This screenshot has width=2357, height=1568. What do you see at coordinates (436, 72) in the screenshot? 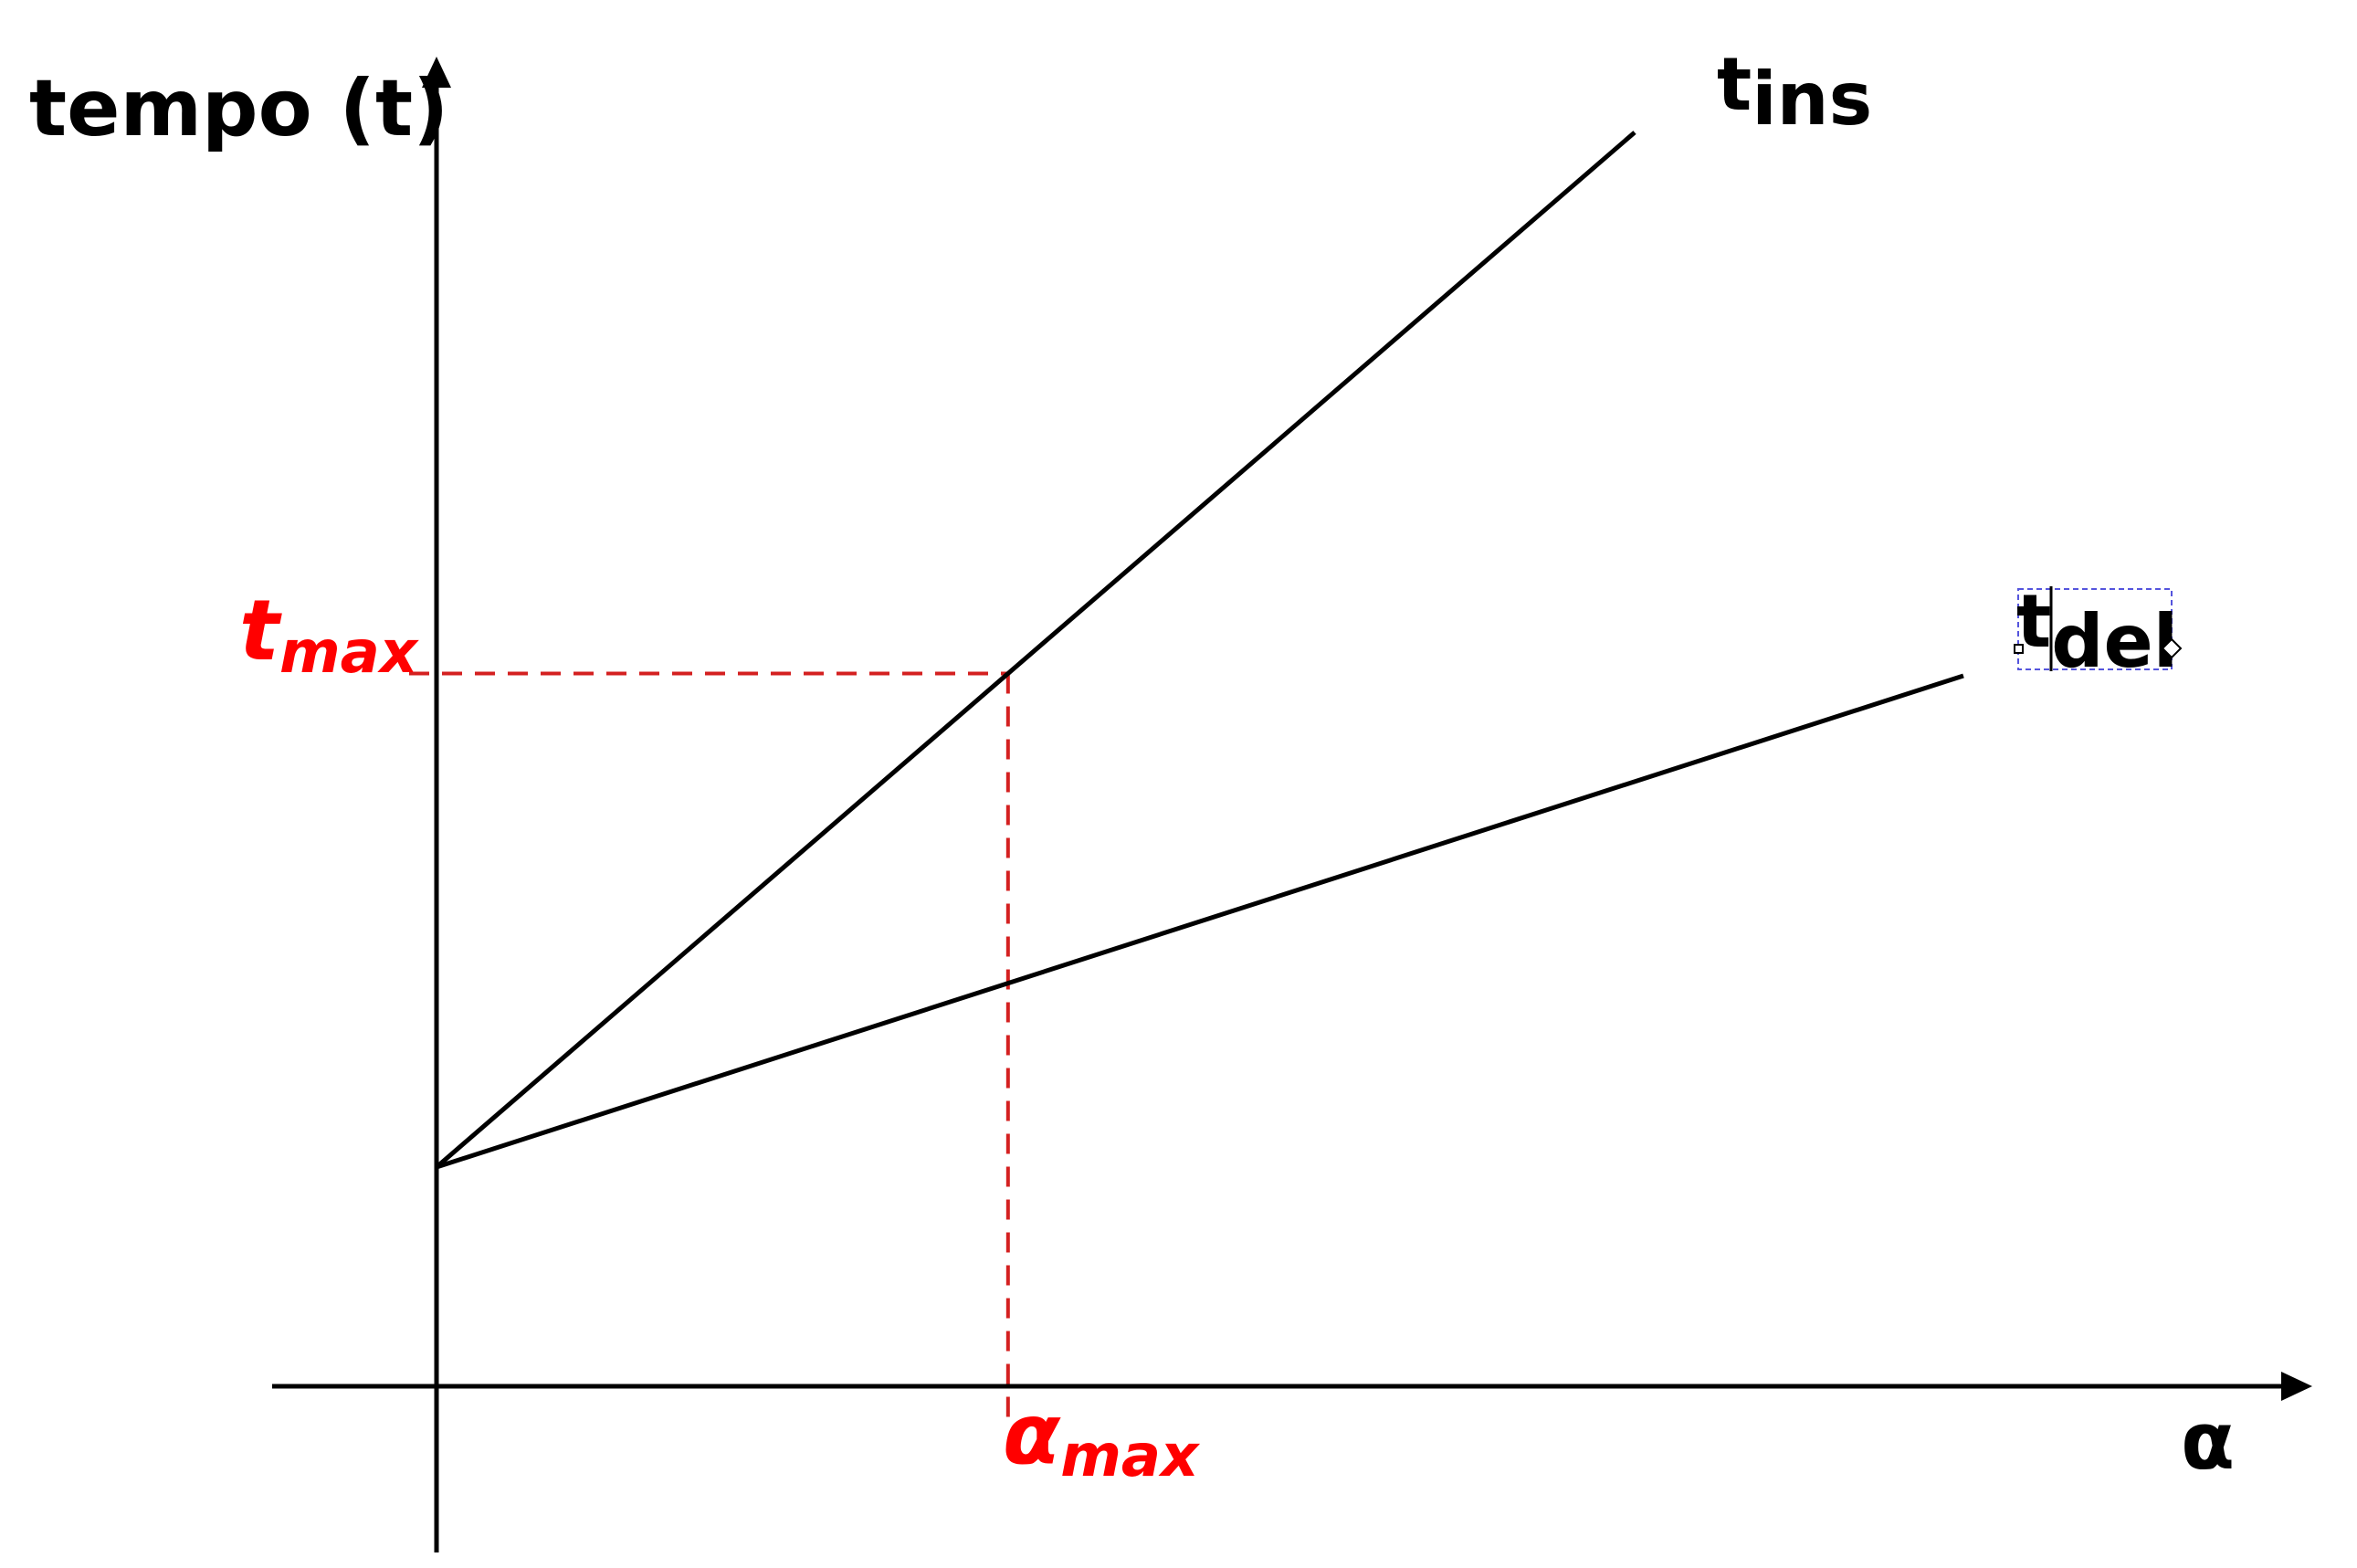
I see `y-axis-arrow` at bounding box center [436, 72].